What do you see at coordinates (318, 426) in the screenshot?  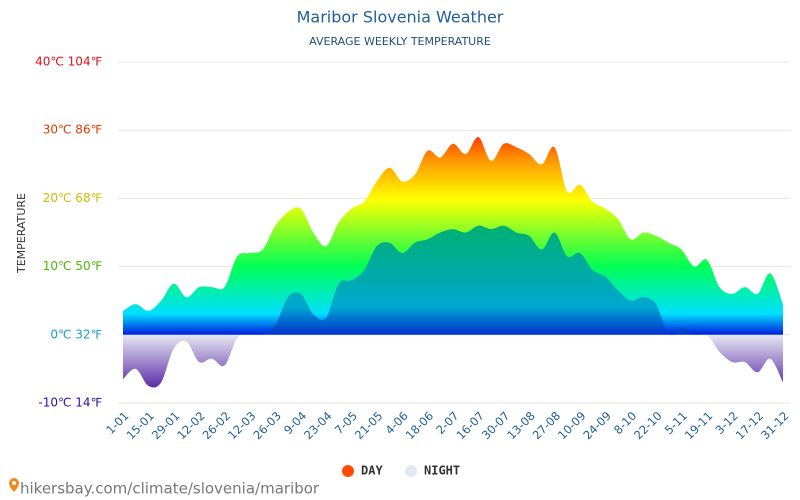 I see `x-tick-label: 23-04` at bounding box center [318, 426].